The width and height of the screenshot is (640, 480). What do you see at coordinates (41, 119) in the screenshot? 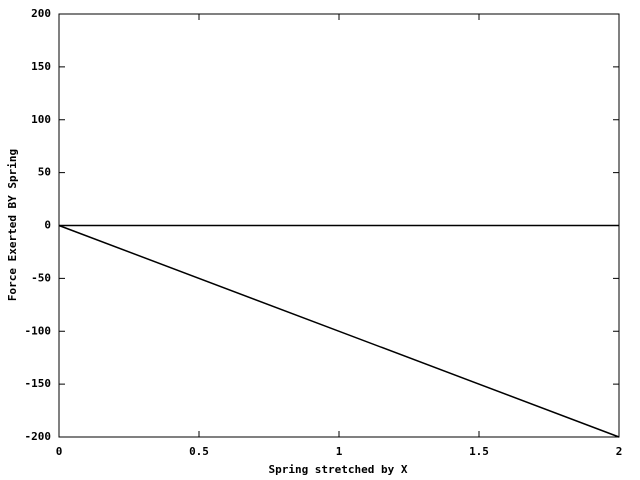
I see `y-tick-label: 100` at bounding box center [41, 119].